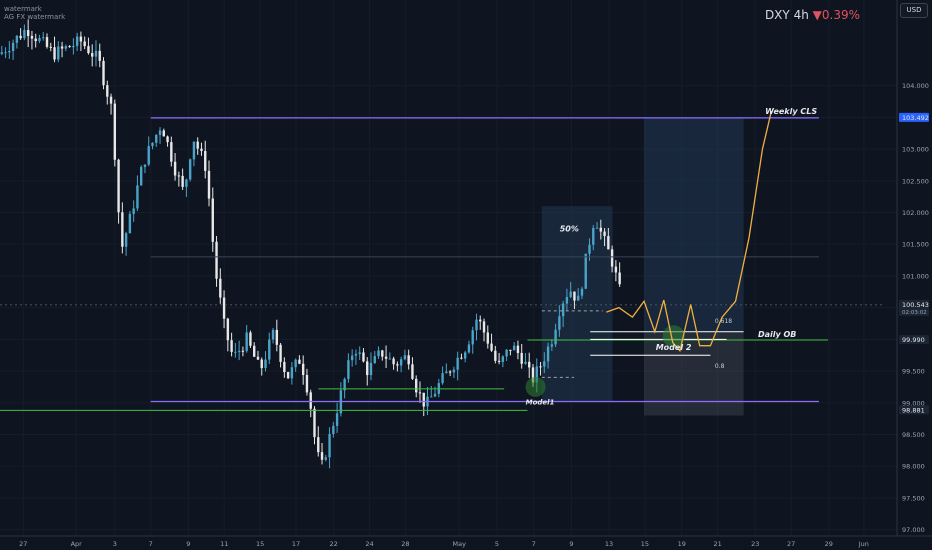  What do you see at coordinates (791, 544) in the screenshot?
I see `time-tick-label: 27` at bounding box center [791, 544].